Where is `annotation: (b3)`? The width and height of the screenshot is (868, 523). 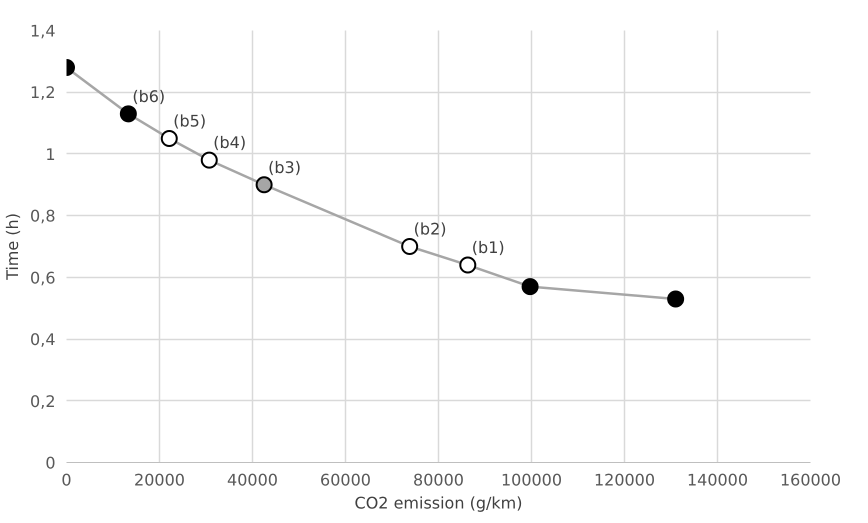
annotation: (b3) is located at coordinates (284, 167).